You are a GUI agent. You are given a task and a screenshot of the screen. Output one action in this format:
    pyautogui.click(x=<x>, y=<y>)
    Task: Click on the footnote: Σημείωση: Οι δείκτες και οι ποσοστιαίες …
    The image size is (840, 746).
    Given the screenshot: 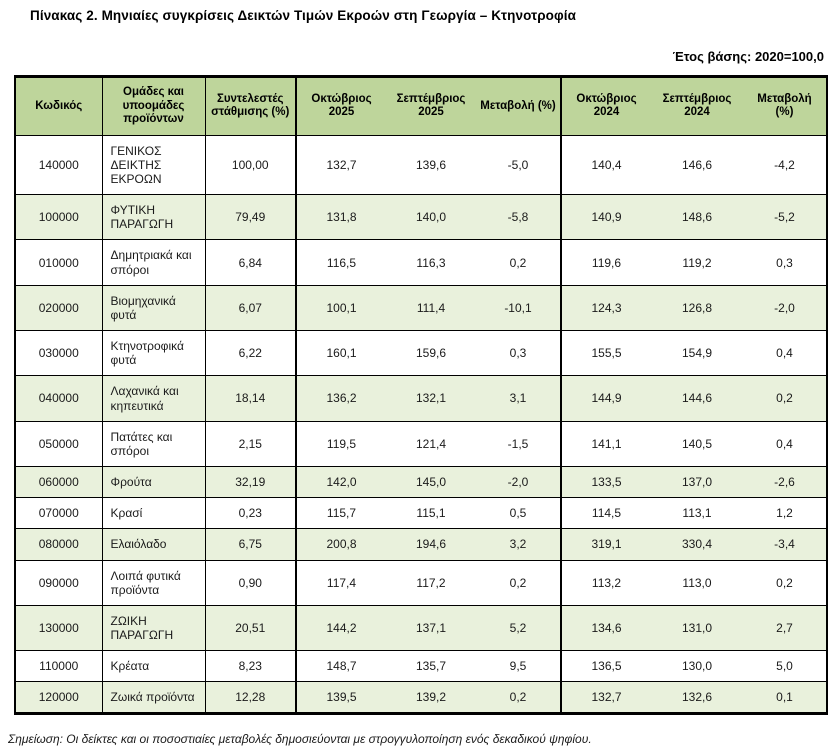 What is the action you would take?
    pyautogui.click(x=300, y=739)
    